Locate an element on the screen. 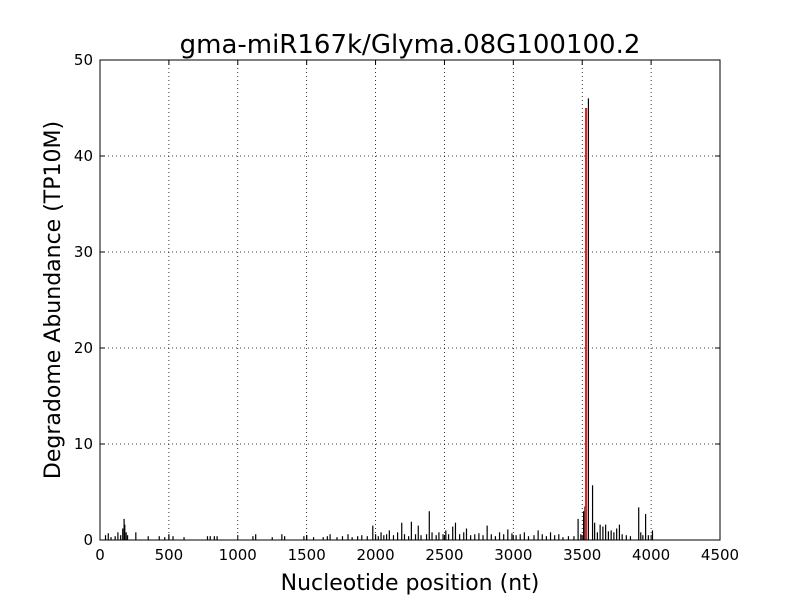 Image resolution: width=800 pixels, height=600 pixels. x-tick-label: 0 is located at coordinates (100, 555).